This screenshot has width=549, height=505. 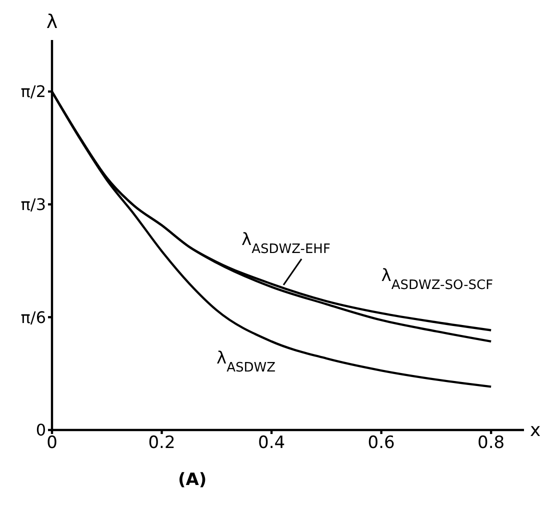 What do you see at coordinates (246, 361) in the screenshot?
I see `series-label: λ$_{ASDWZ}$` at bounding box center [246, 361].